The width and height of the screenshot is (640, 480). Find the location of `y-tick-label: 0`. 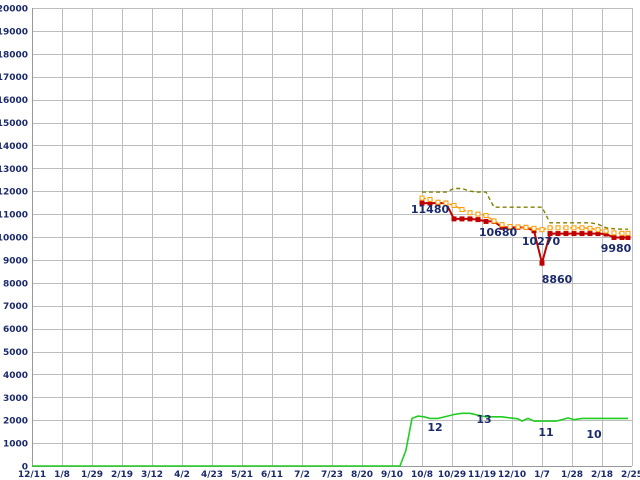

y-tick-label: 0 is located at coordinates (25, 468).